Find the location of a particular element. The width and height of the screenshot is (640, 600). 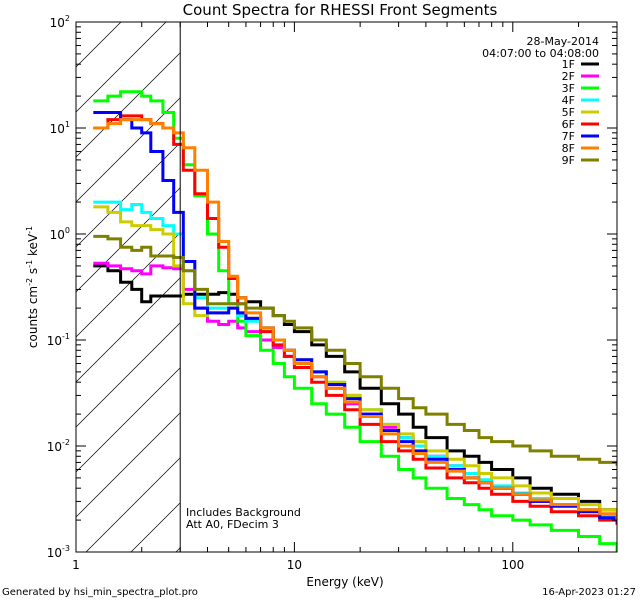

legend-label: 8F is located at coordinates (568, 148).